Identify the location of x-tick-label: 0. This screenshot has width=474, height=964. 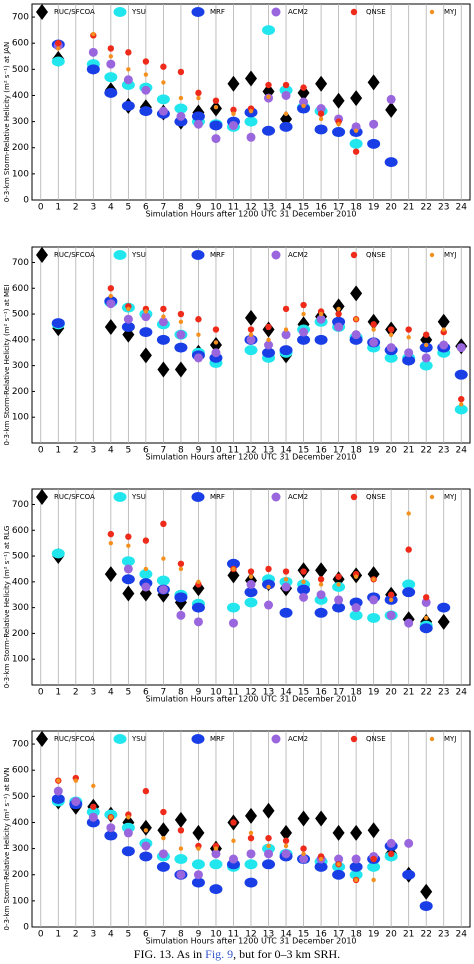
(41, 451).